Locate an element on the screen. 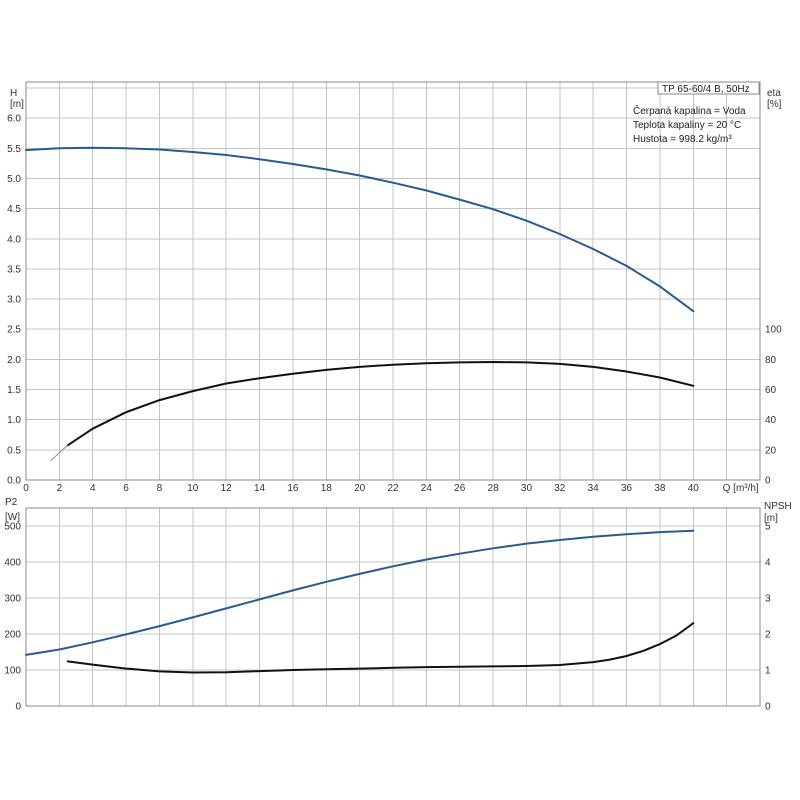  lower-right-tick-label: 4 is located at coordinates (768, 563).